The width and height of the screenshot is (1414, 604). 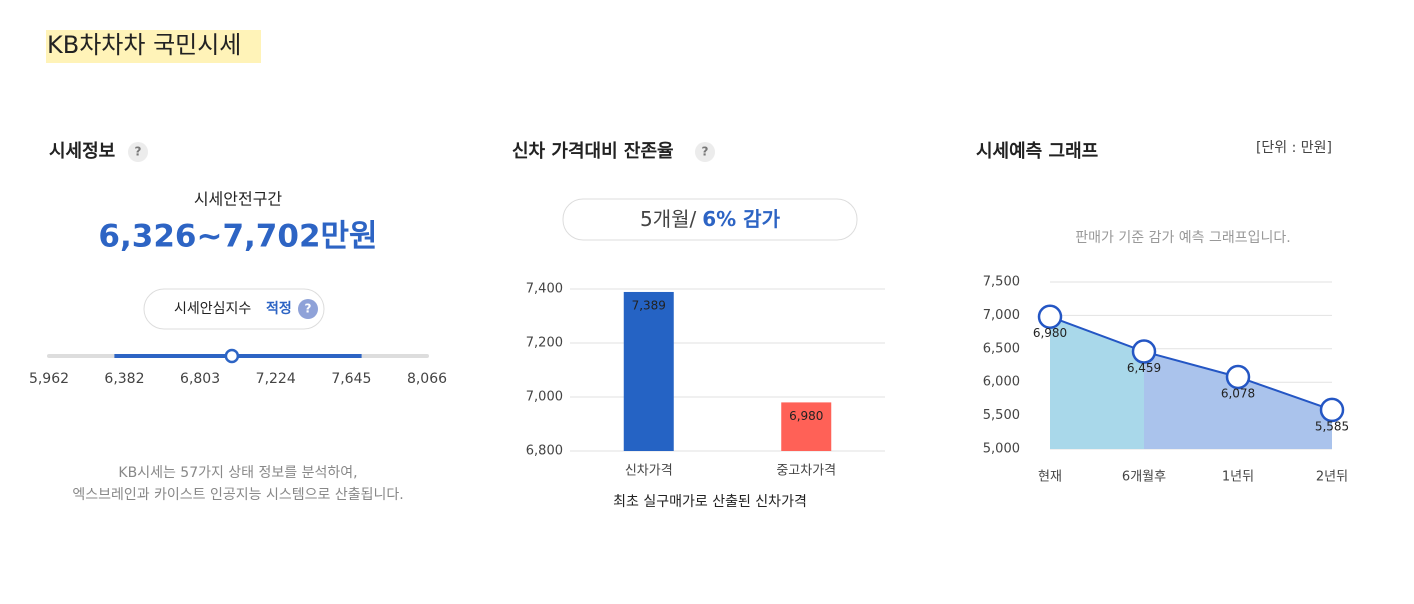 I want to click on chart-subtitle: 판매가 기준 감가 예측 그래프입니다., so click(x=1182, y=238).